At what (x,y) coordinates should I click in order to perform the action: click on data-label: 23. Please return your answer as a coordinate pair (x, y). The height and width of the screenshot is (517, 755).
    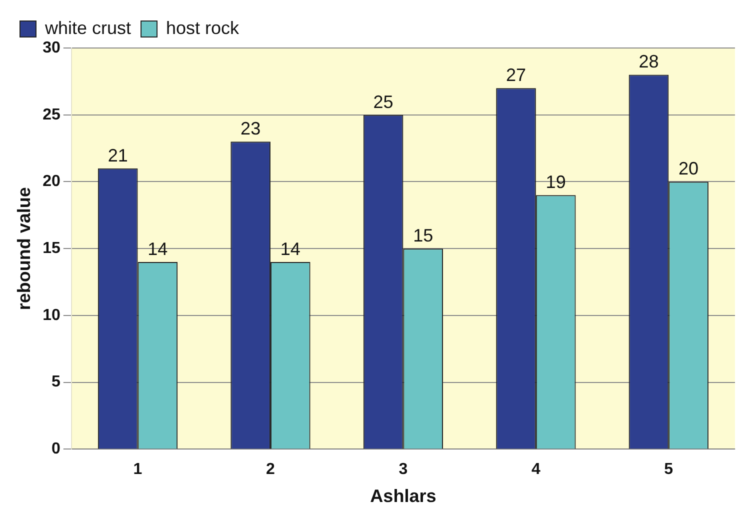
    Looking at the image, I should click on (250, 128).